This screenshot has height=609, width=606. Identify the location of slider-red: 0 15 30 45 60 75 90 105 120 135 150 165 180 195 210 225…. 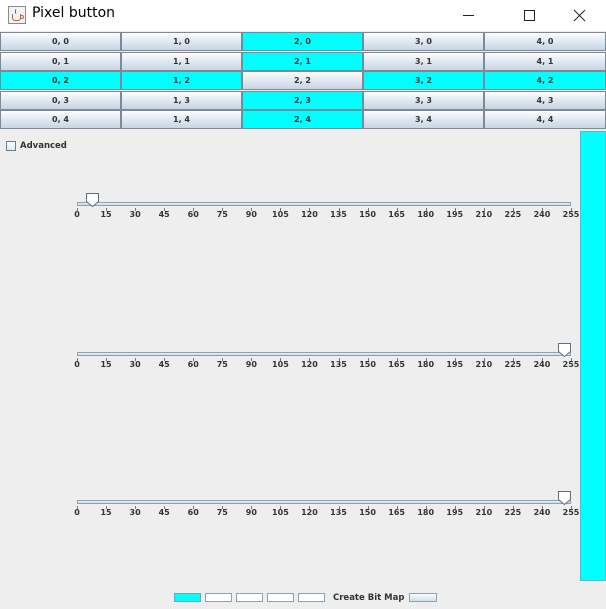
(326, 214).